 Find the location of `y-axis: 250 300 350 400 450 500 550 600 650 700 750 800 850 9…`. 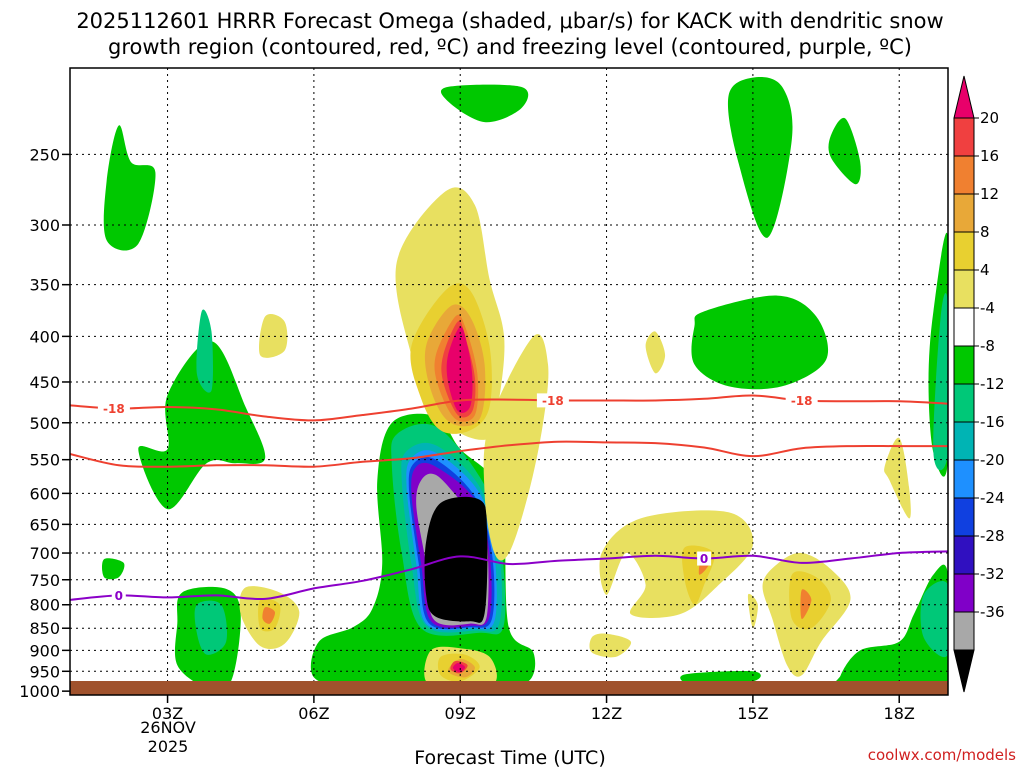

y-axis: 250 300 350 400 450 500 550 600 650 700 750 800 850 9… is located at coordinates (44, 423).